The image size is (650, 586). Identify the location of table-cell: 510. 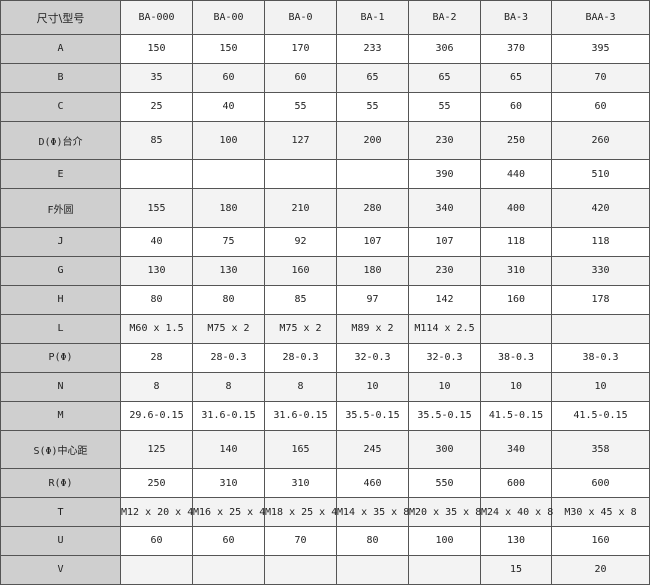
(600, 174).